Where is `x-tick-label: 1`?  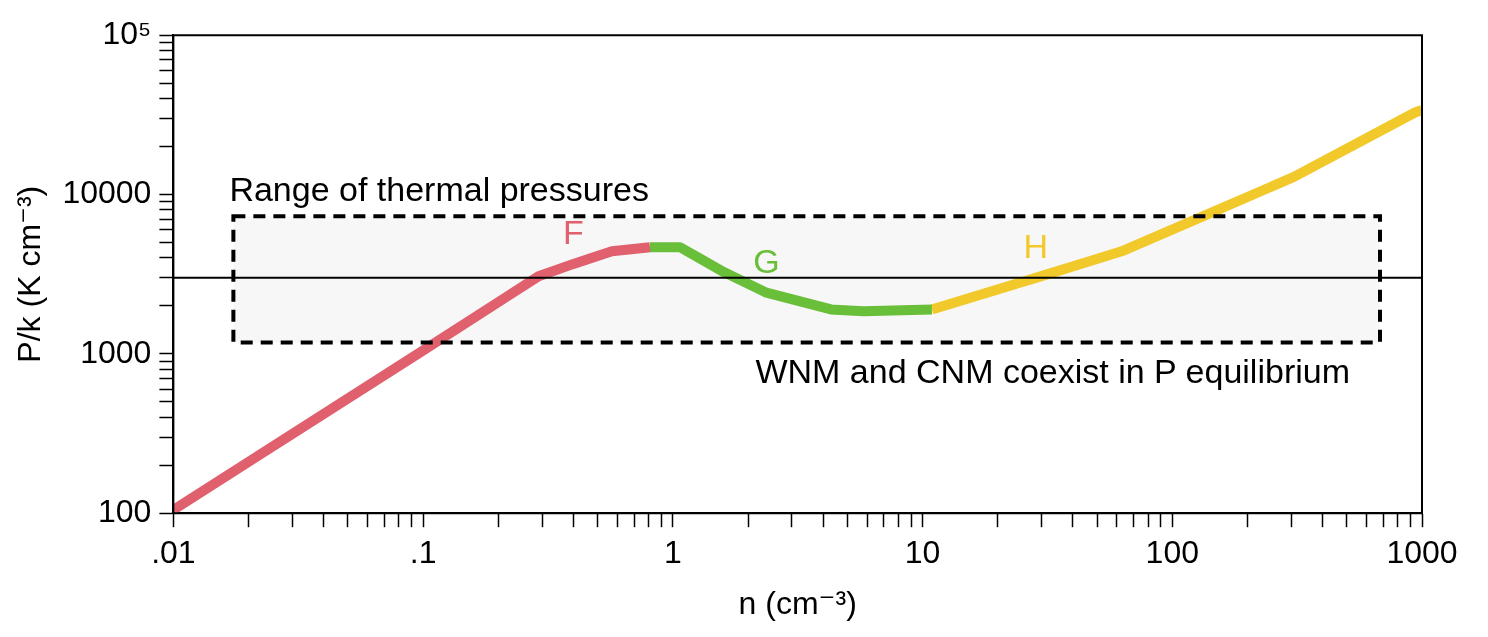 x-tick-label: 1 is located at coordinates (672, 552).